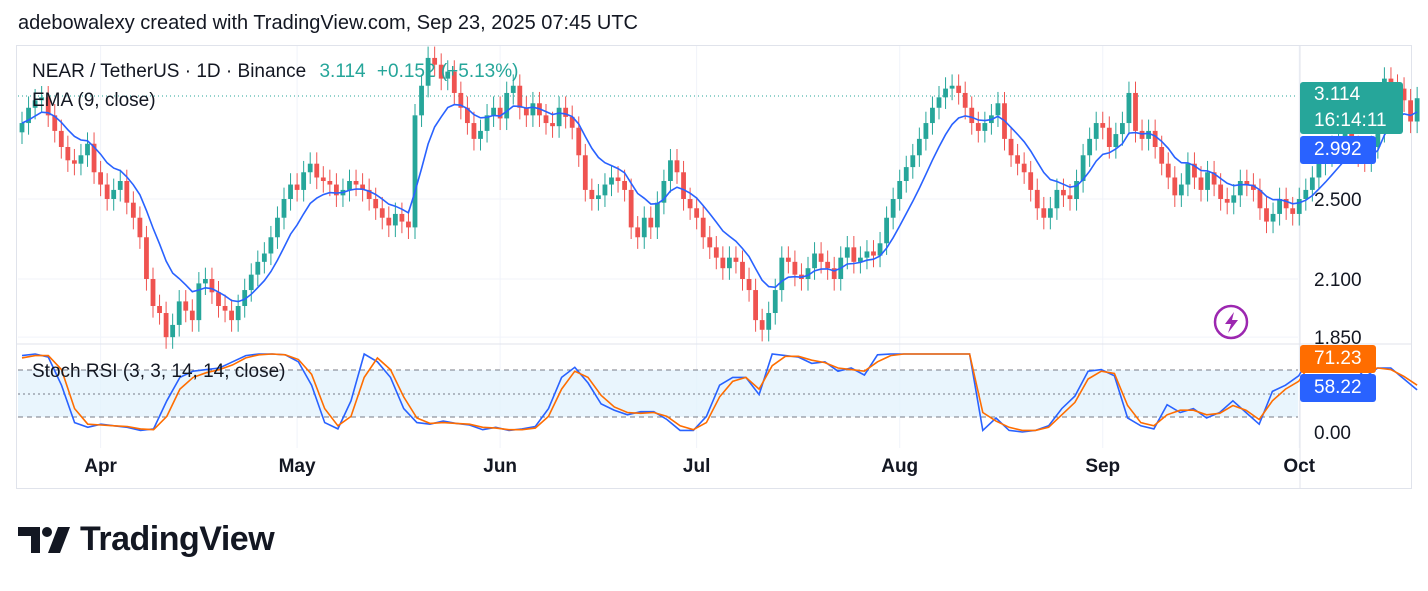 The image size is (1428, 591). Describe the element at coordinates (94, 100) in the screenshot. I see `ema-legend: EMA (9, close)` at that location.